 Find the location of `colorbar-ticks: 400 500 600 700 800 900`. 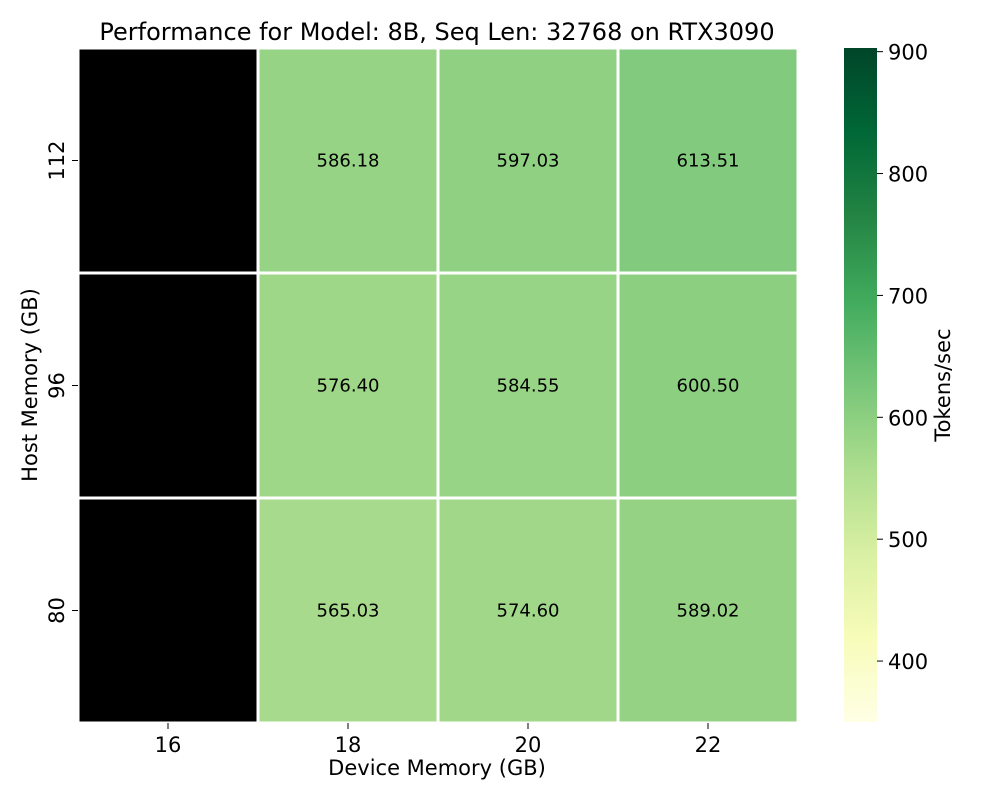

colorbar-ticks: 400 500 600 700 800 900 is located at coordinates (902, 357).